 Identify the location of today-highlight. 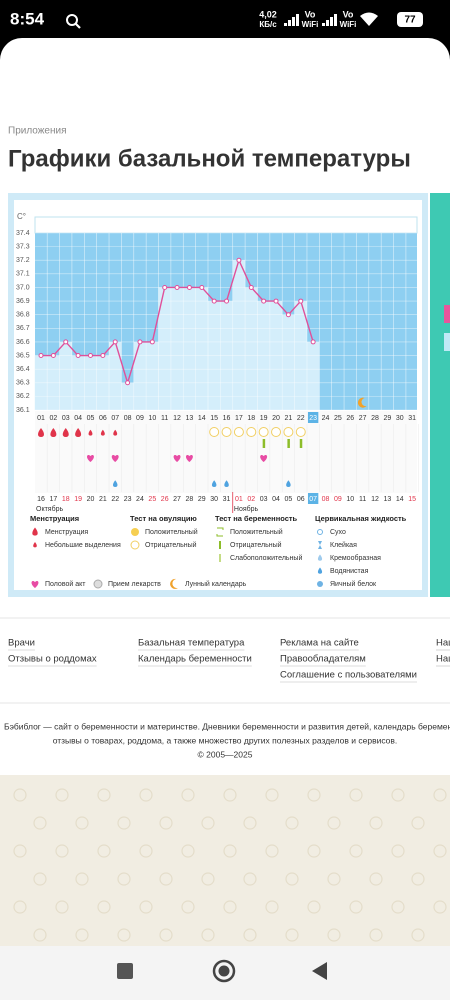
(313, 417).